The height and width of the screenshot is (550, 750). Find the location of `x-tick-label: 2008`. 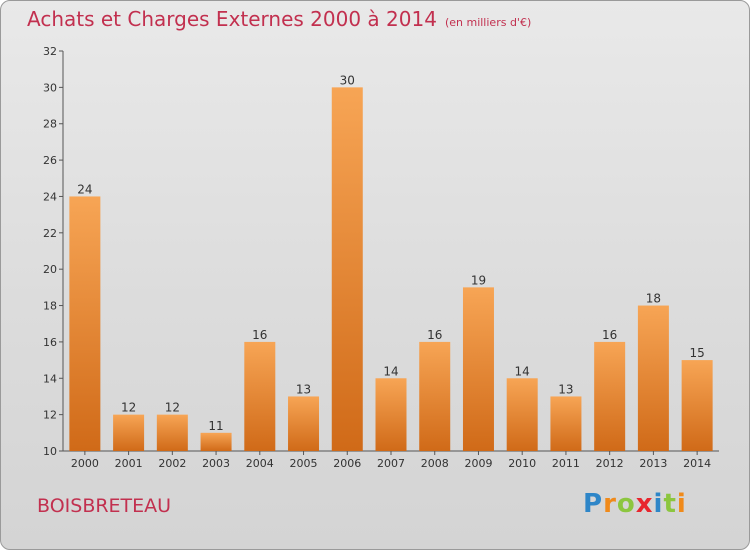

x-tick-label: 2008 is located at coordinates (435, 463).